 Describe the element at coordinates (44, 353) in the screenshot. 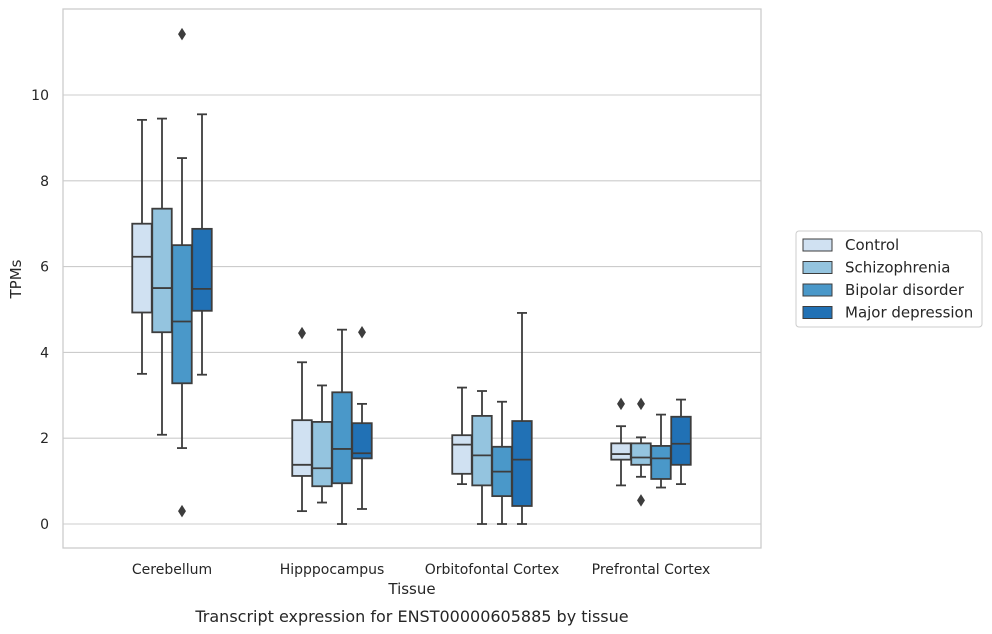

I see `y-tick-label: 4` at that location.